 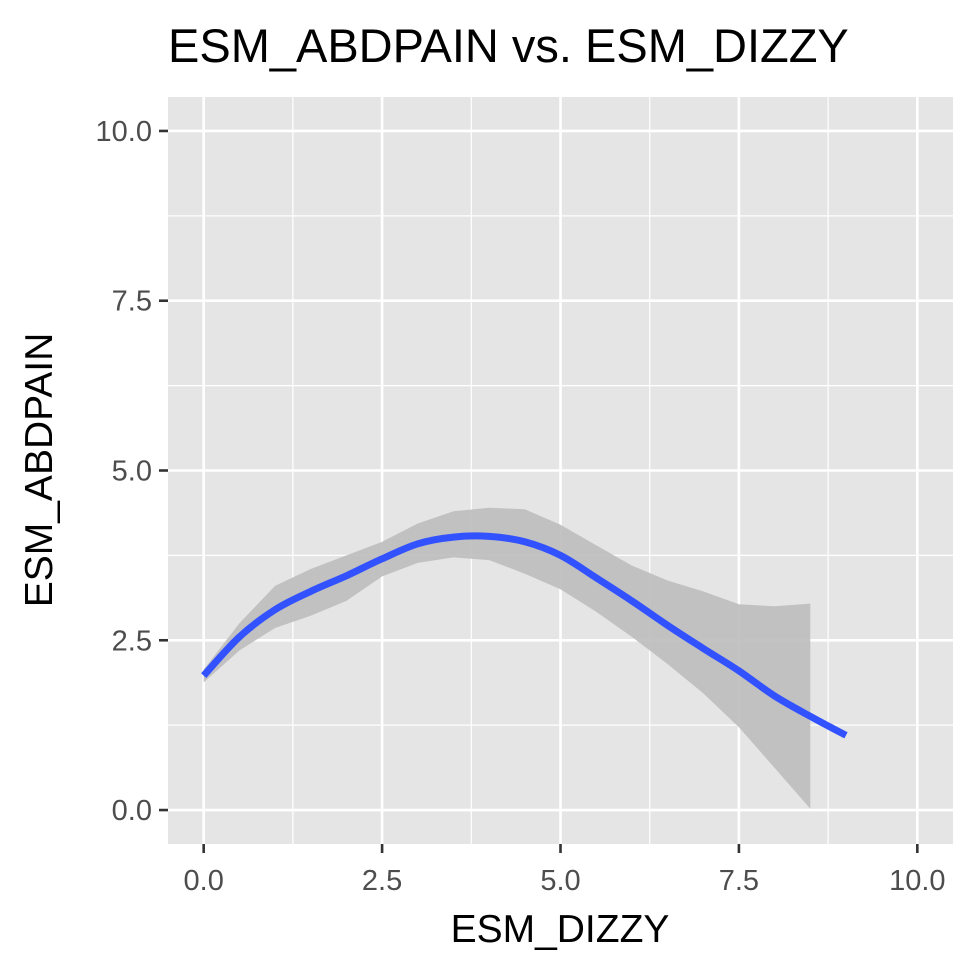 What do you see at coordinates (124, 132) in the screenshot?
I see `y-tick-label-4: 10.0` at bounding box center [124, 132].